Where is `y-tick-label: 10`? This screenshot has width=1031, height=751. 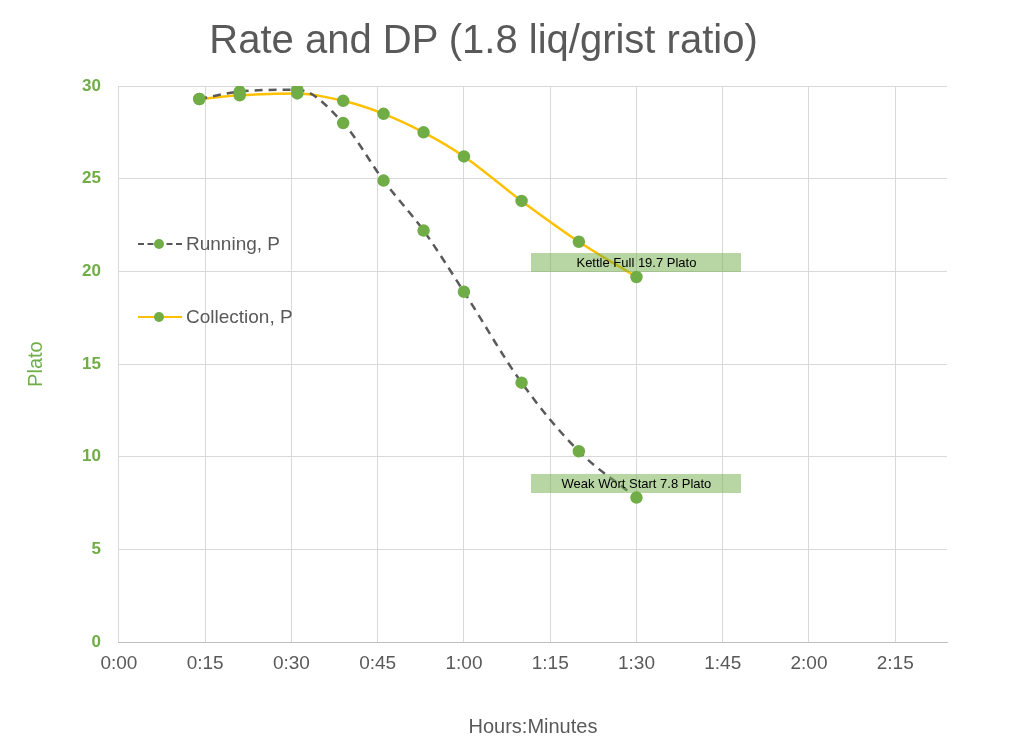 y-tick-label: 10 is located at coordinates (91, 456).